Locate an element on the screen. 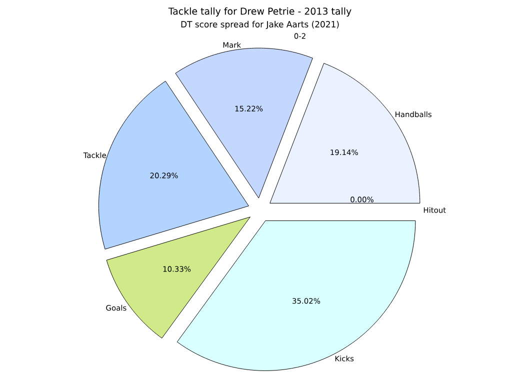 This screenshot has height=390, width=520. chart-subtitle: DT score spread for Jake Aarts (2021) is located at coordinates (260, 25).